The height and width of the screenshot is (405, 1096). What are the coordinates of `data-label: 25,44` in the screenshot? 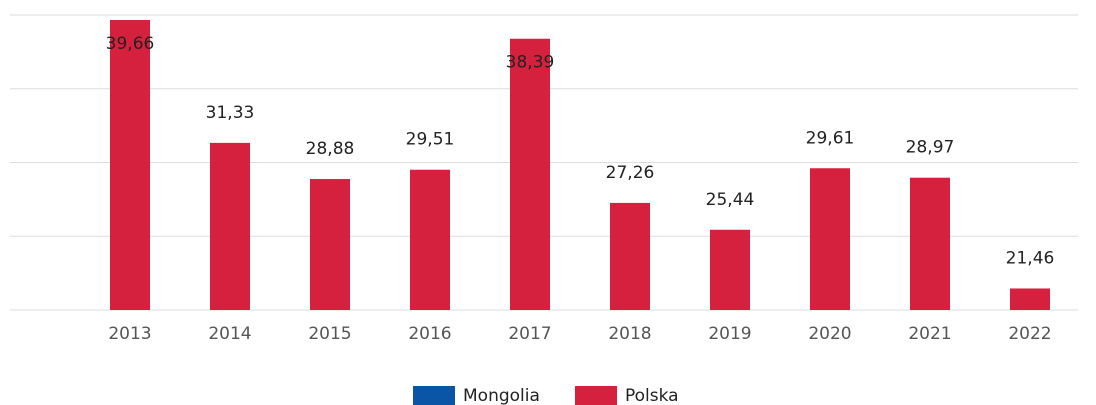 It's located at (730, 200).